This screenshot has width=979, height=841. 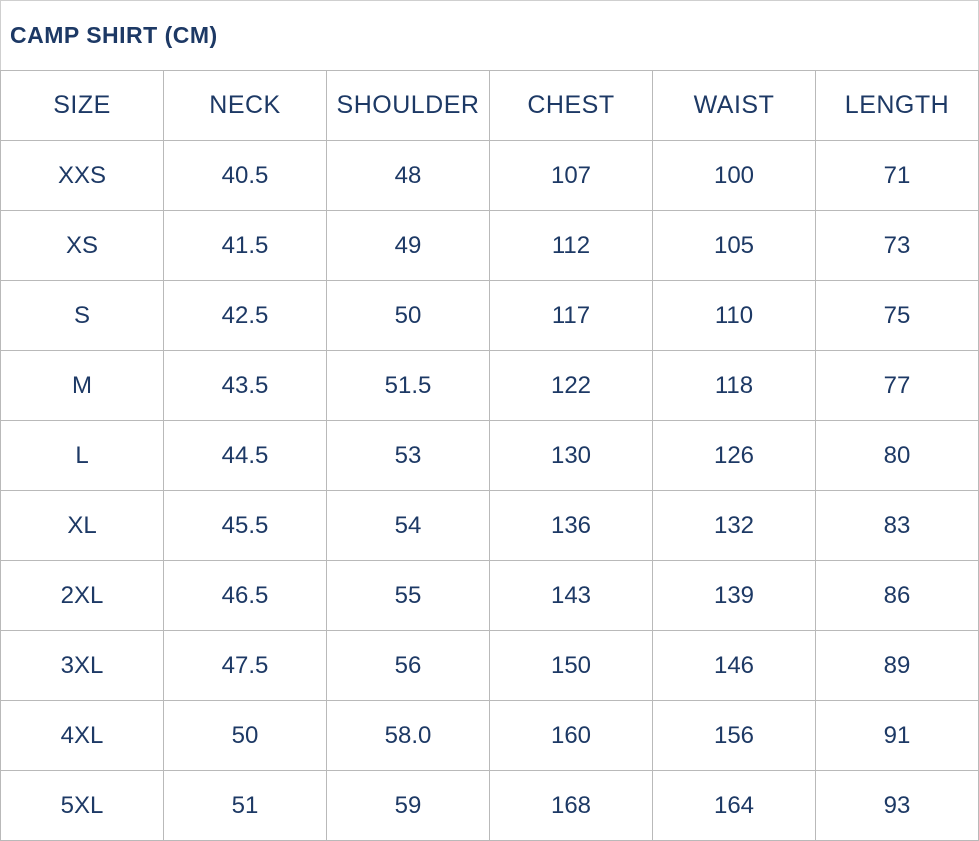 What do you see at coordinates (897, 315) in the screenshot?
I see `measurement-cell: 75` at bounding box center [897, 315].